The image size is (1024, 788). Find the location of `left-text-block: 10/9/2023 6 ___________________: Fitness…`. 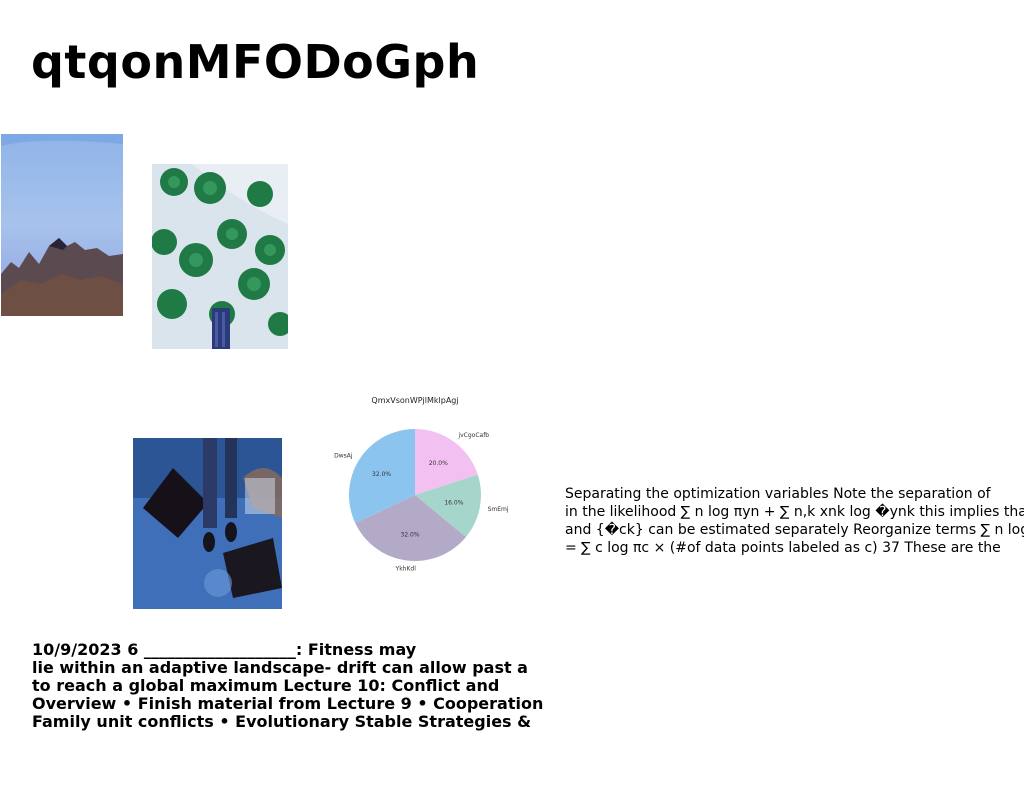

left-text-block: 10/9/2023 6 ___________________: Fitness… is located at coordinates (292, 686).